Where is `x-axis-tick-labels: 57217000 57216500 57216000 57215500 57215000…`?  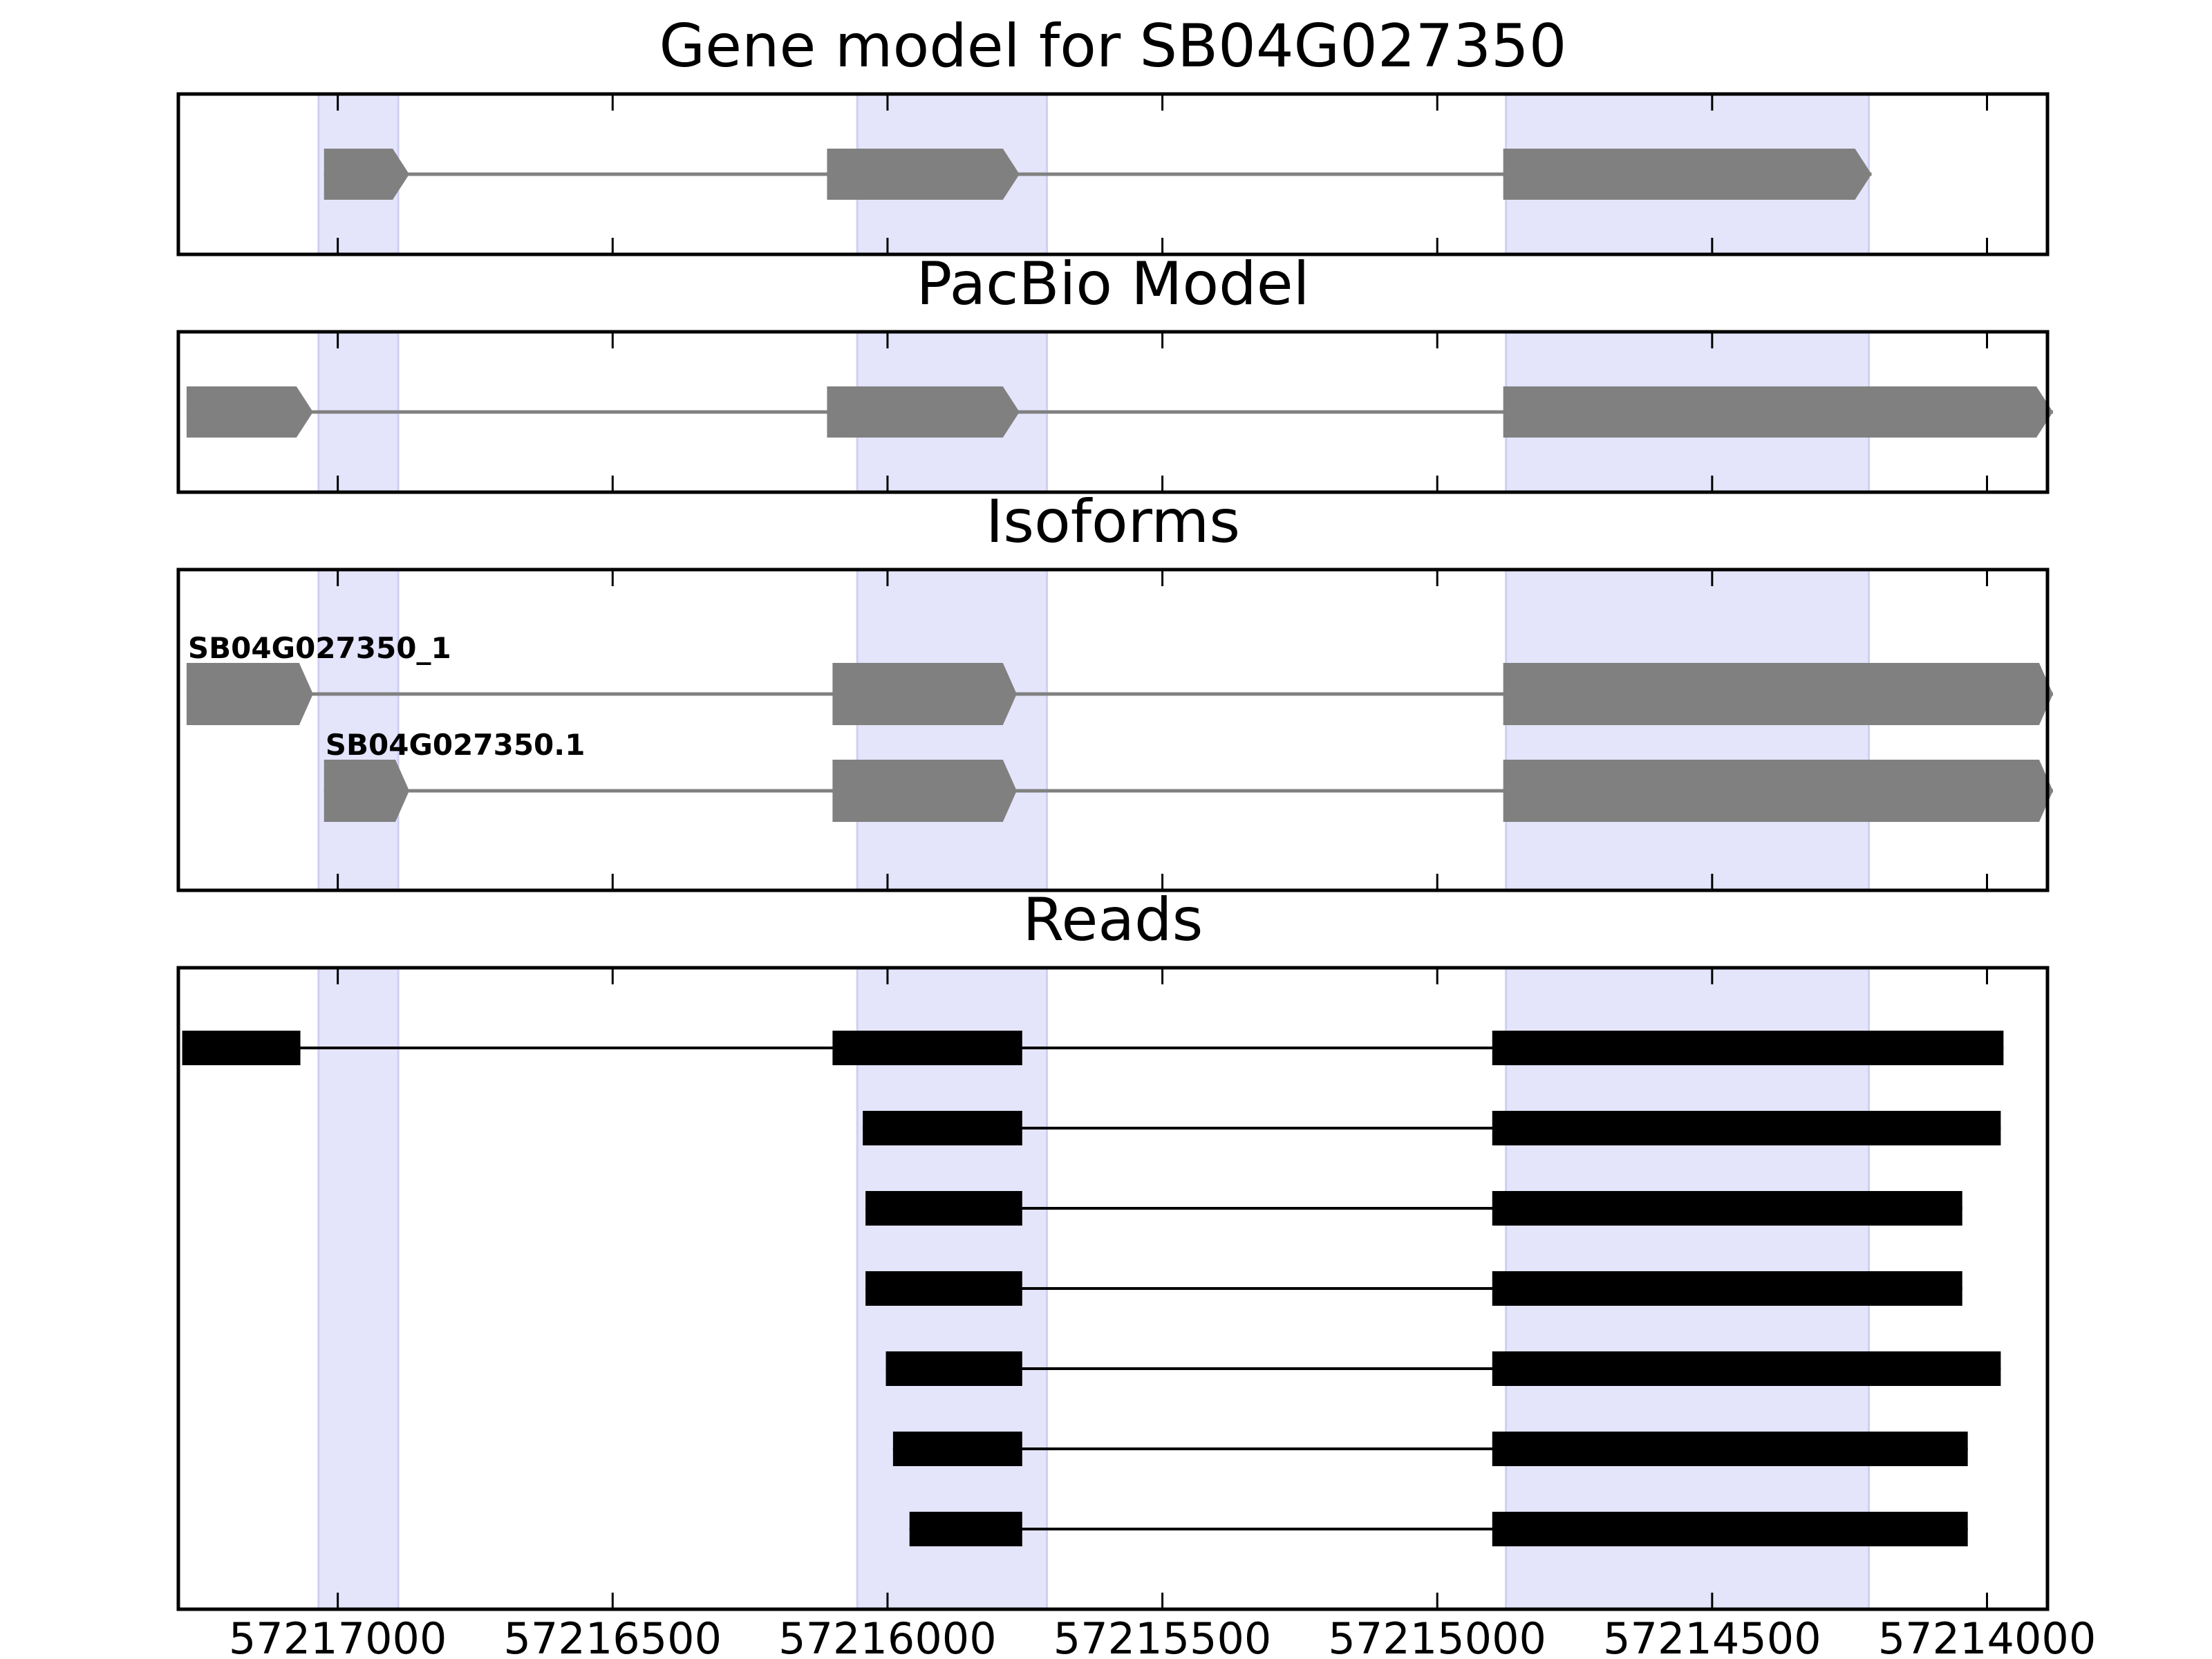 x-axis-tick-labels: 57217000 57216500 57216000 57215500 57215000… is located at coordinates (1162, 1636).